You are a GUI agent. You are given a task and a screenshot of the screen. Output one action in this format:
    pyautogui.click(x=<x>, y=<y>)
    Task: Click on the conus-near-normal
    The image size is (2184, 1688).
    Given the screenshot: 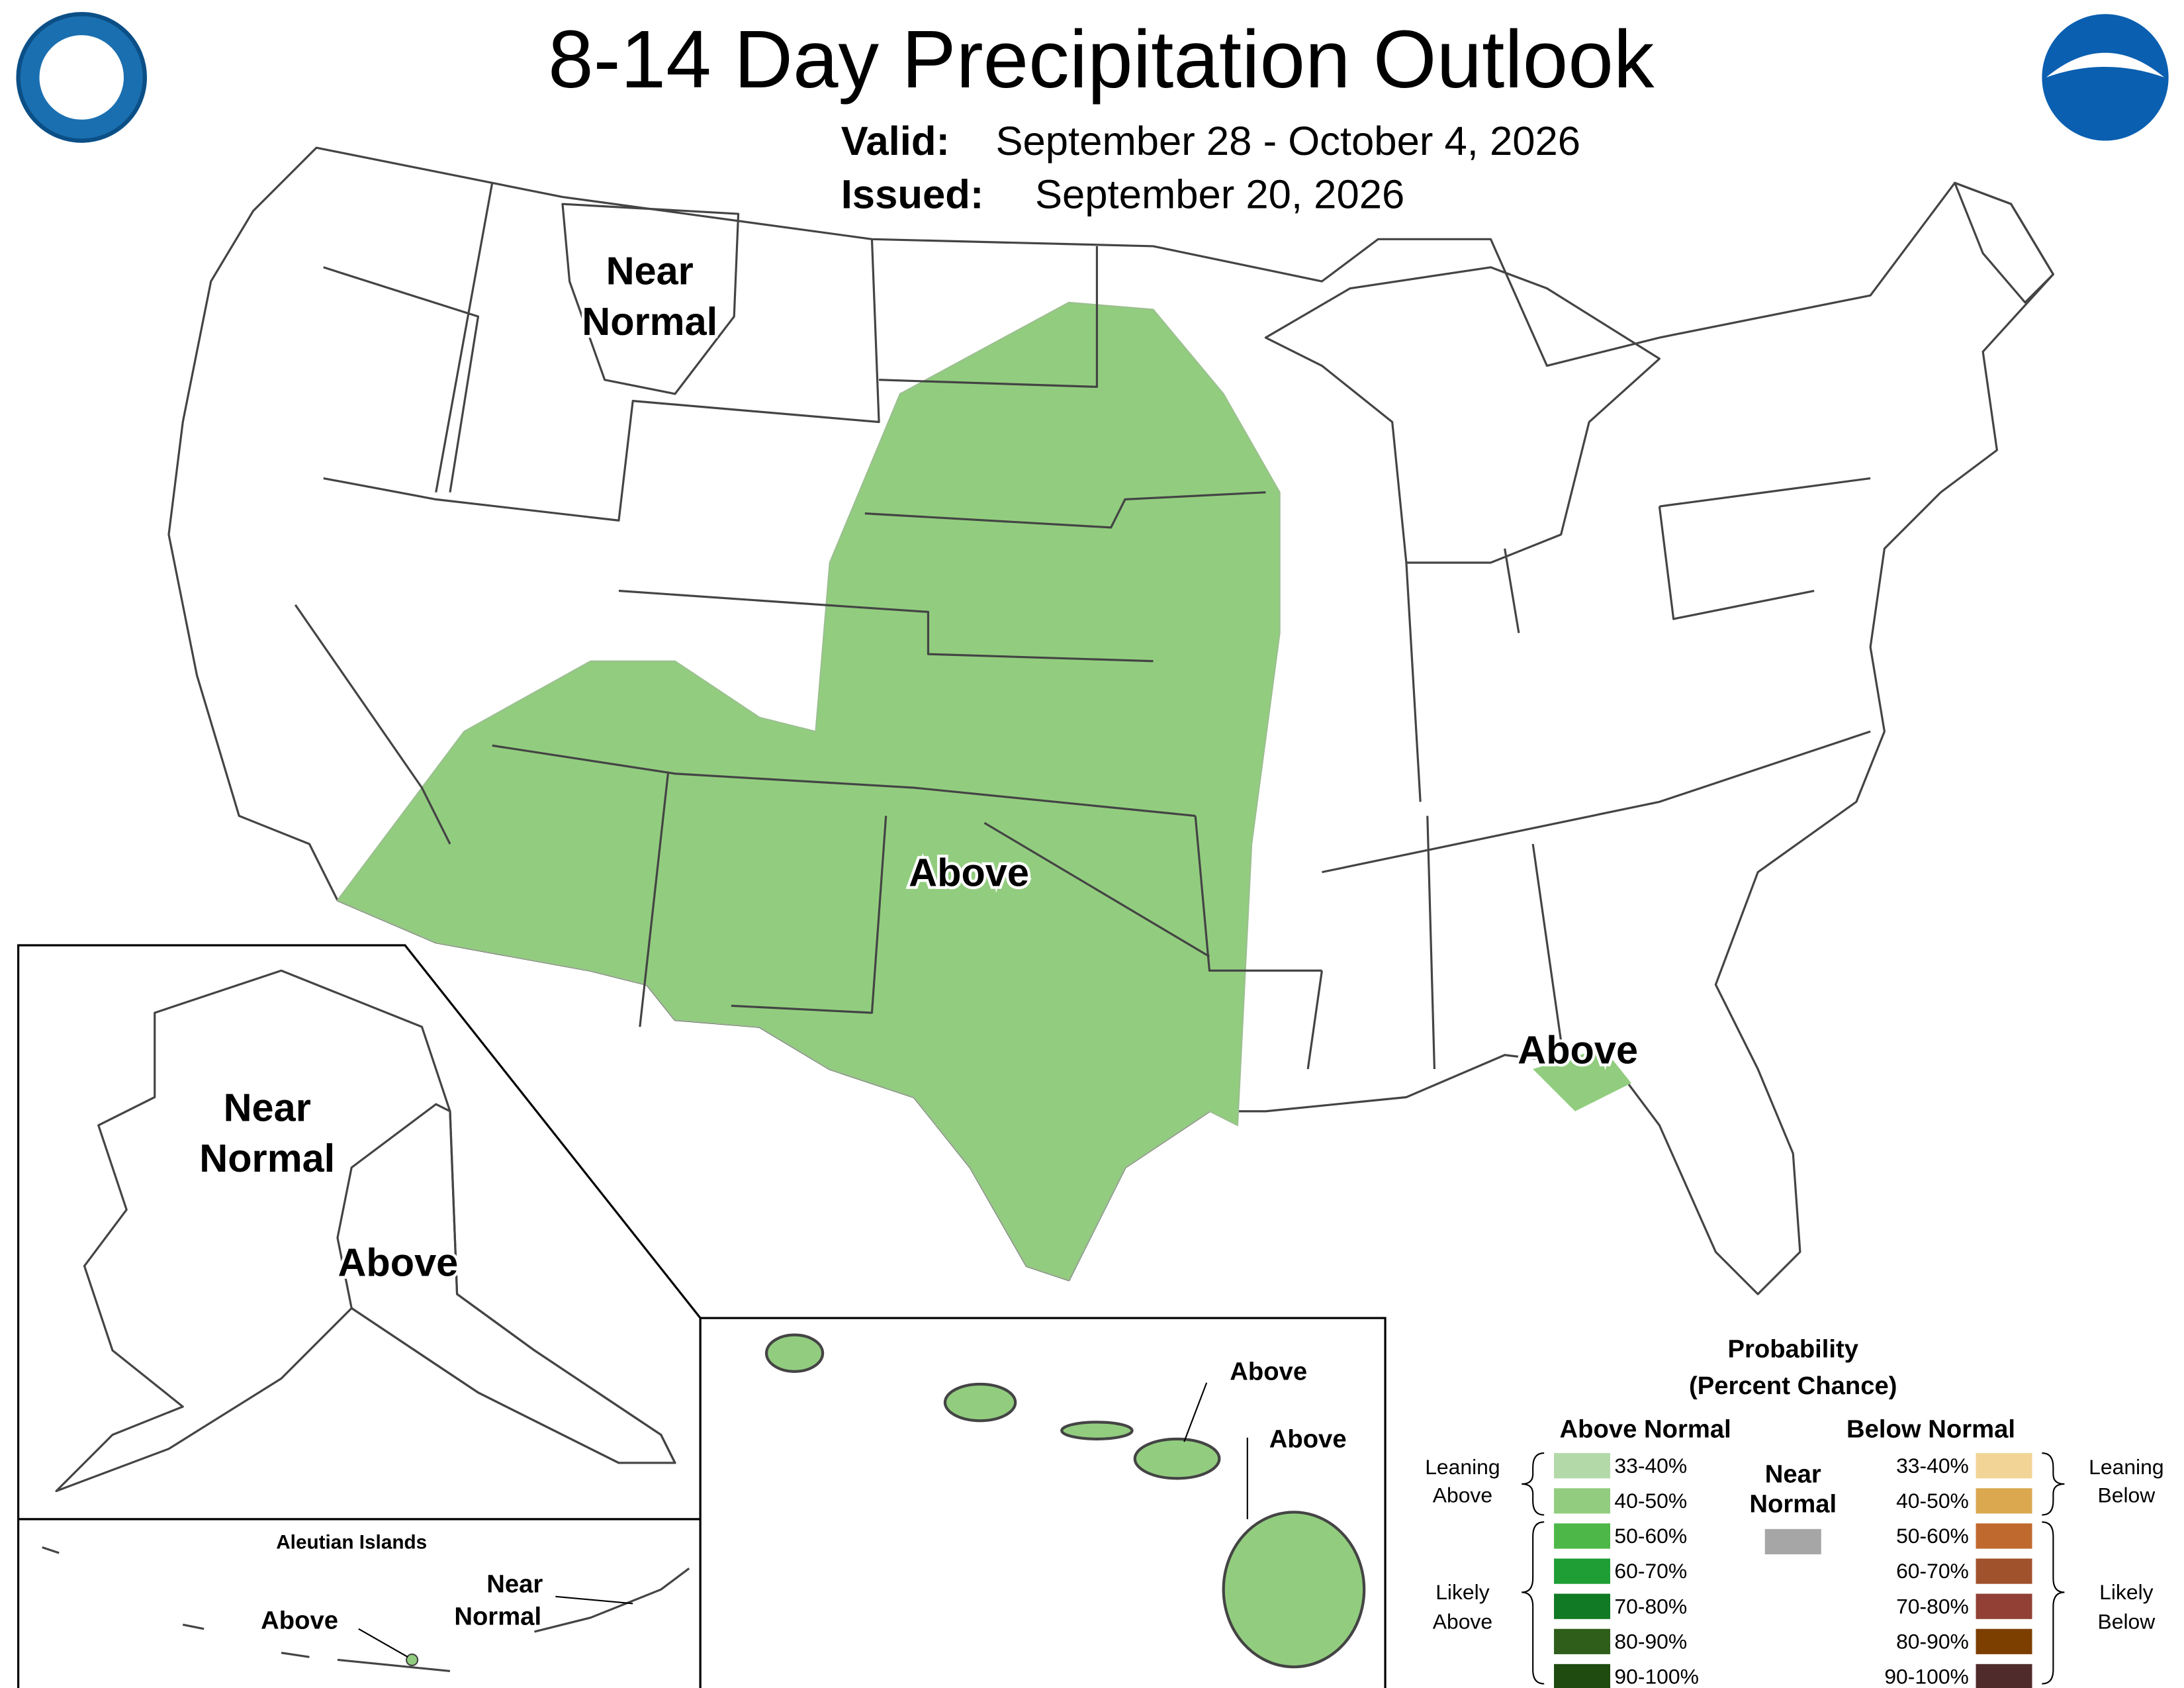 What is the action you would take?
    pyautogui.click(x=650, y=299)
    